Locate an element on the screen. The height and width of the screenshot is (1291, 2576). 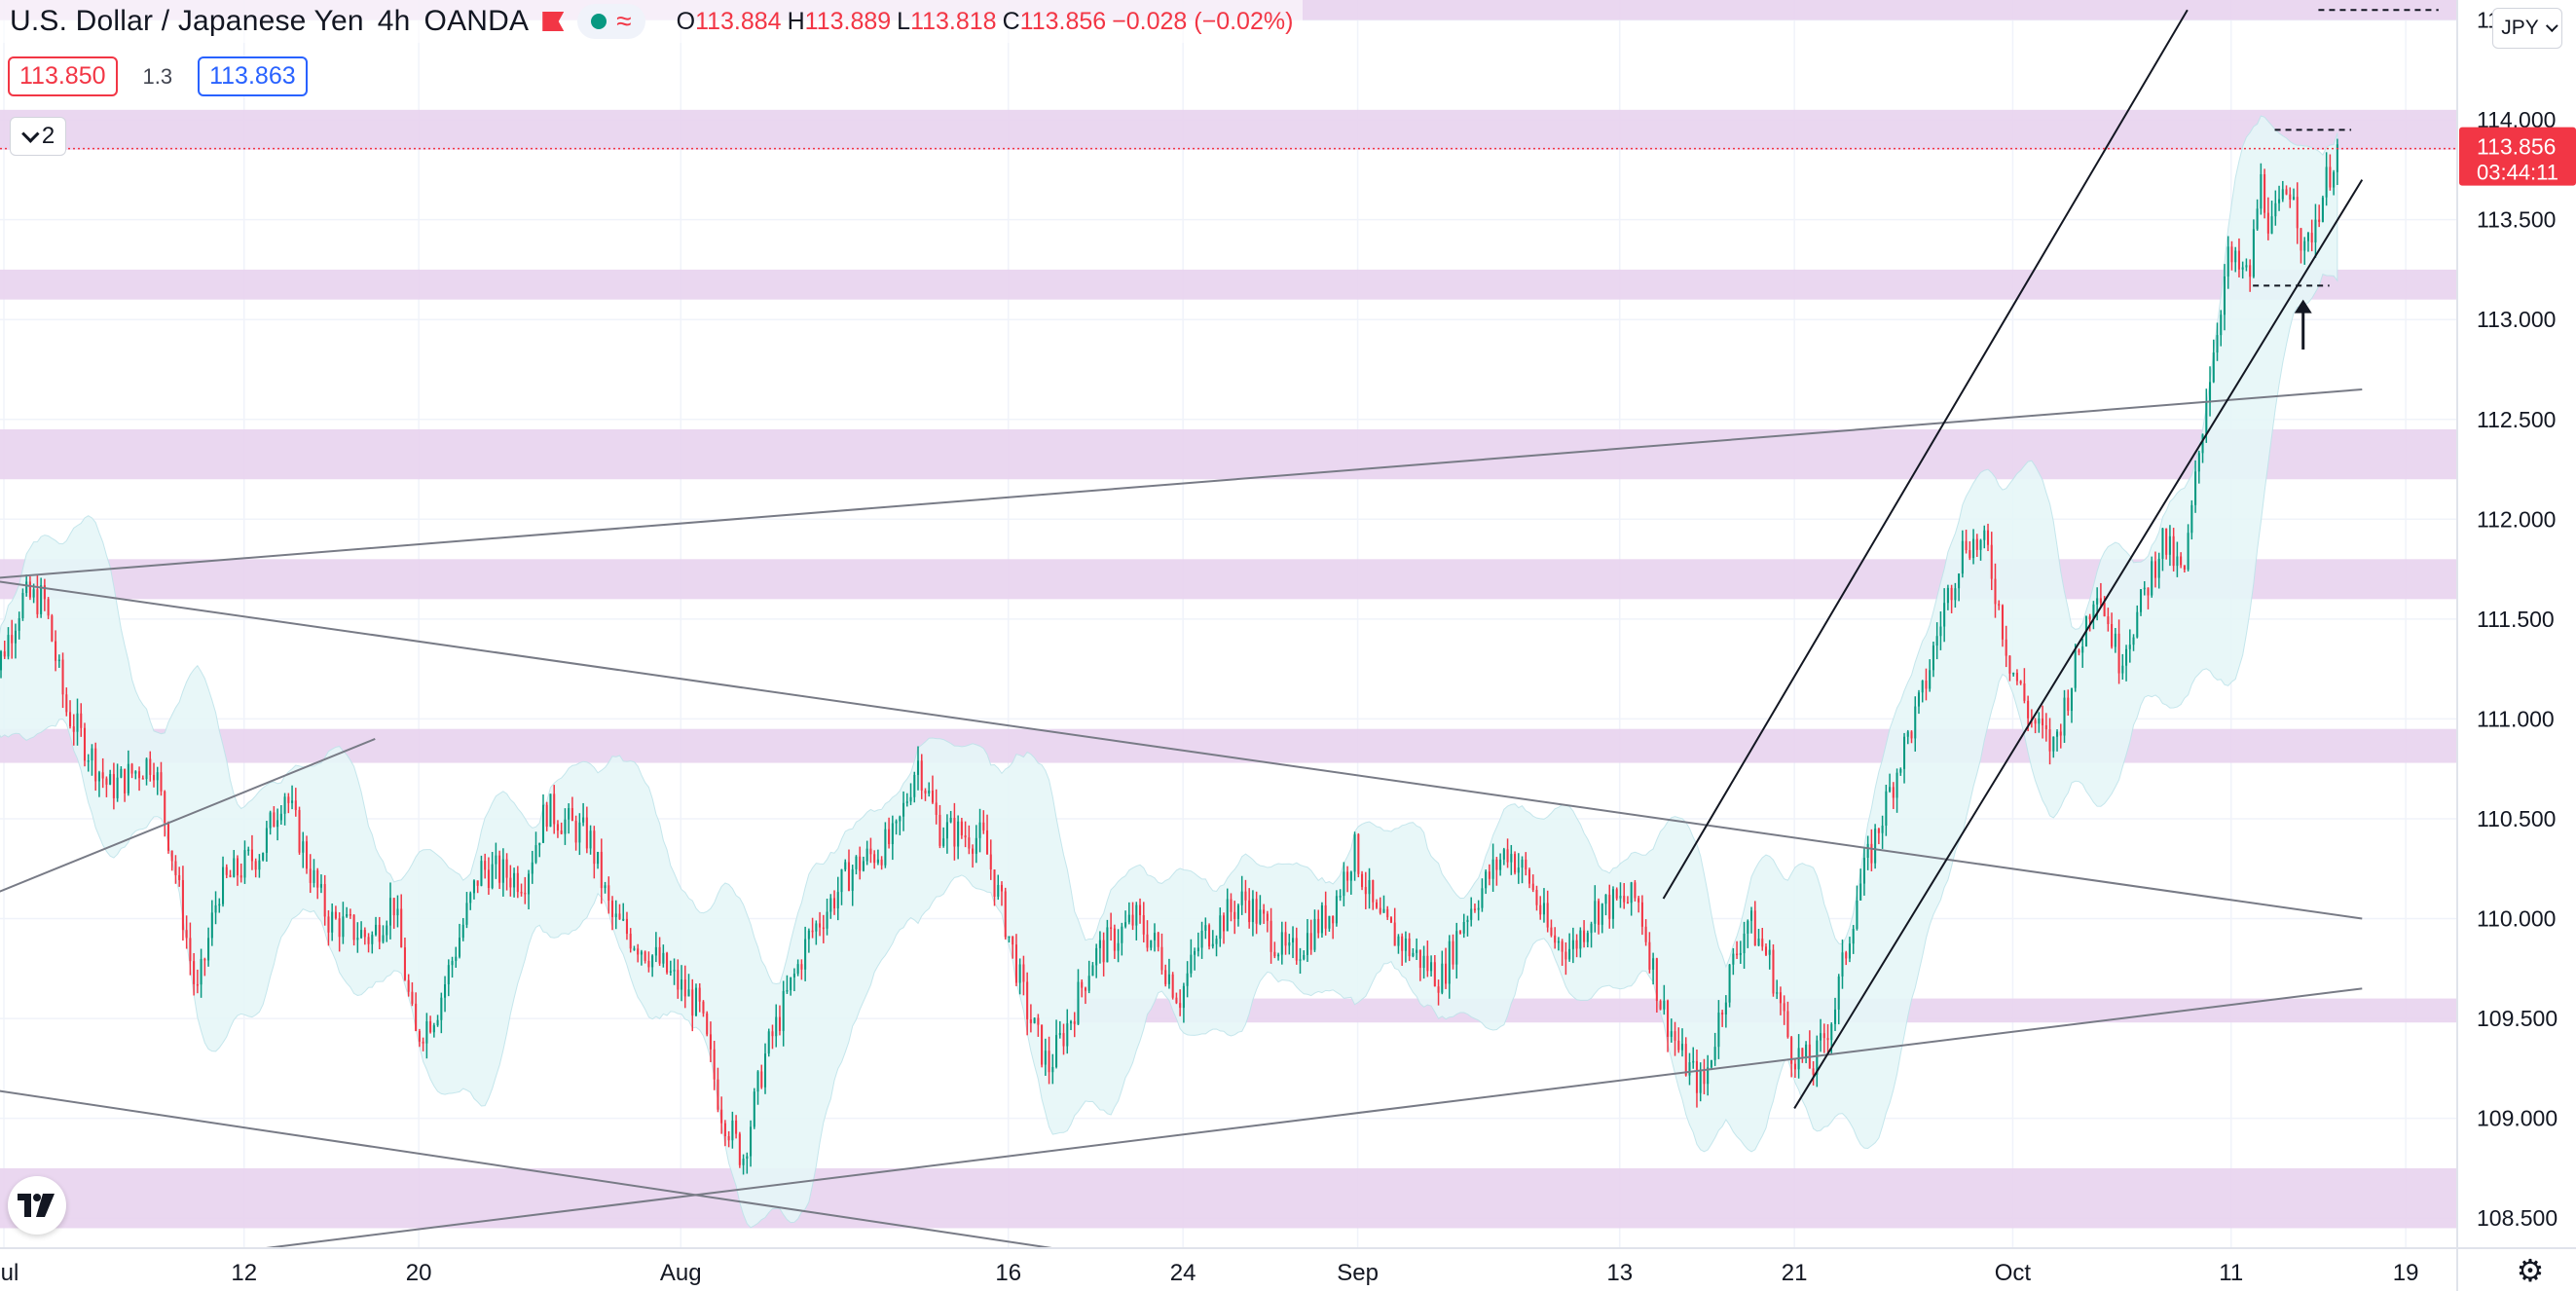
tradingview-logo-icon is located at coordinates (37, 1205).